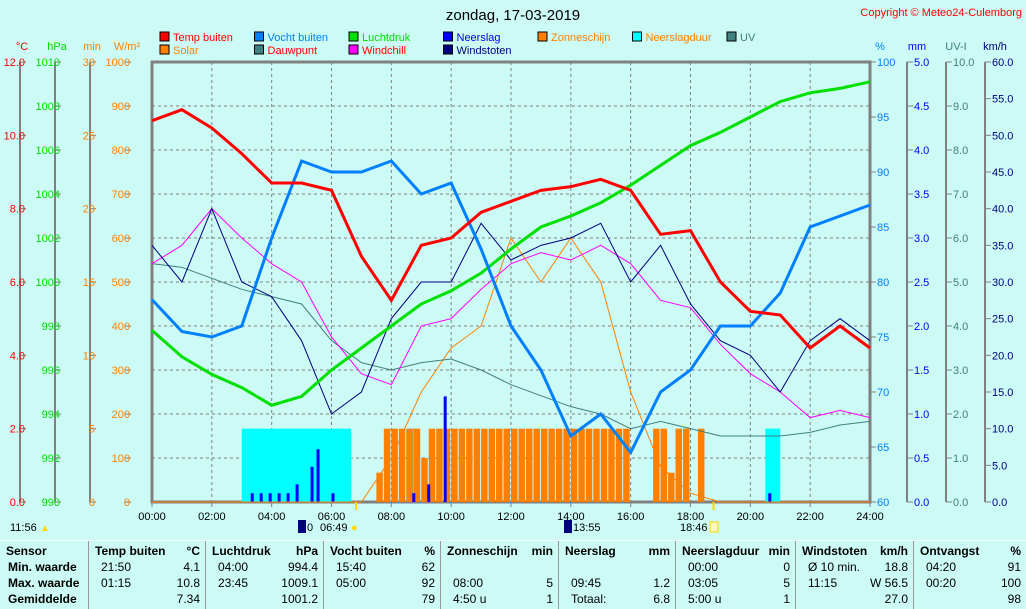 The width and height of the screenshot is (1026, 609). What do you see at coordinates (48, 195) in the screenshot?
I see `y-tick-label: 1004` at bounding box center [48, 195].